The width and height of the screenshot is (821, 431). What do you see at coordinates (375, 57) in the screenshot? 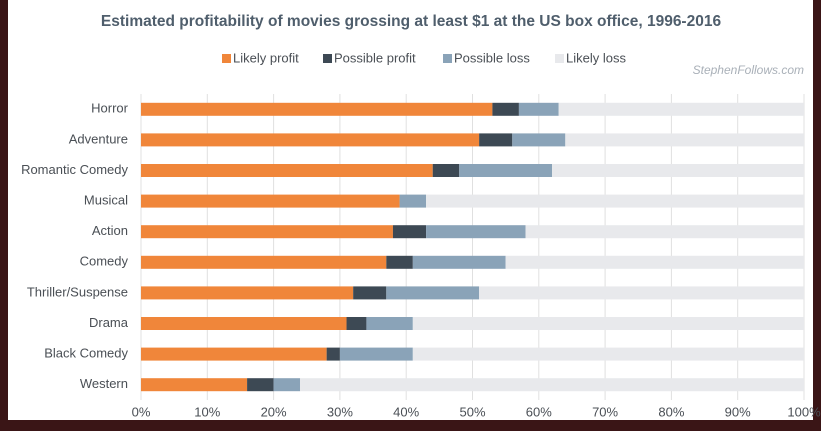
I see `legend-label: Possible profit` at bounding box center [375, 57].